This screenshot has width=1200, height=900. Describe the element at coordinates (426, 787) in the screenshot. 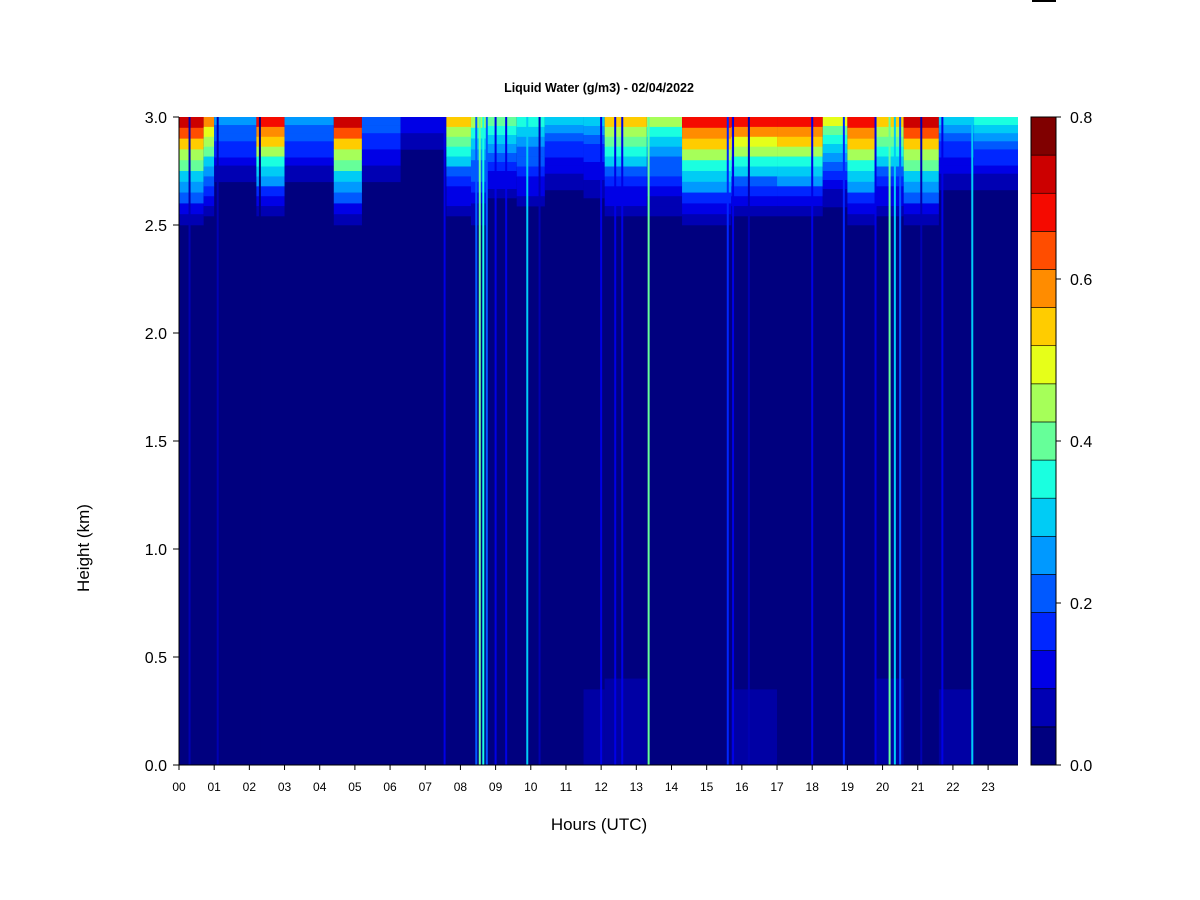

I see `x-tick-label: 07` at that location.